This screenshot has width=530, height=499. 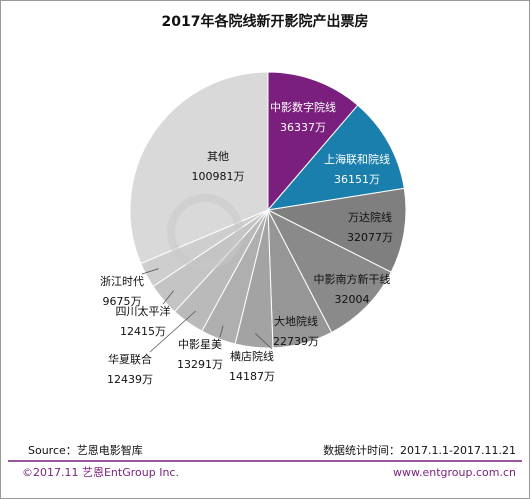 What do you see at coordinates (218, 156) in the screenshot?
I see `slice-label: 其他` at bounding box center [218, 156].